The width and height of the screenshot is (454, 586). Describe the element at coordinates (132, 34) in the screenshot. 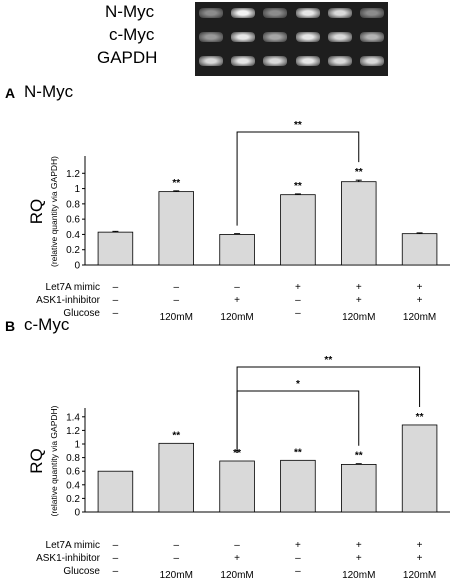

I see `gel-label-cmyc: c-Myc` at that location.